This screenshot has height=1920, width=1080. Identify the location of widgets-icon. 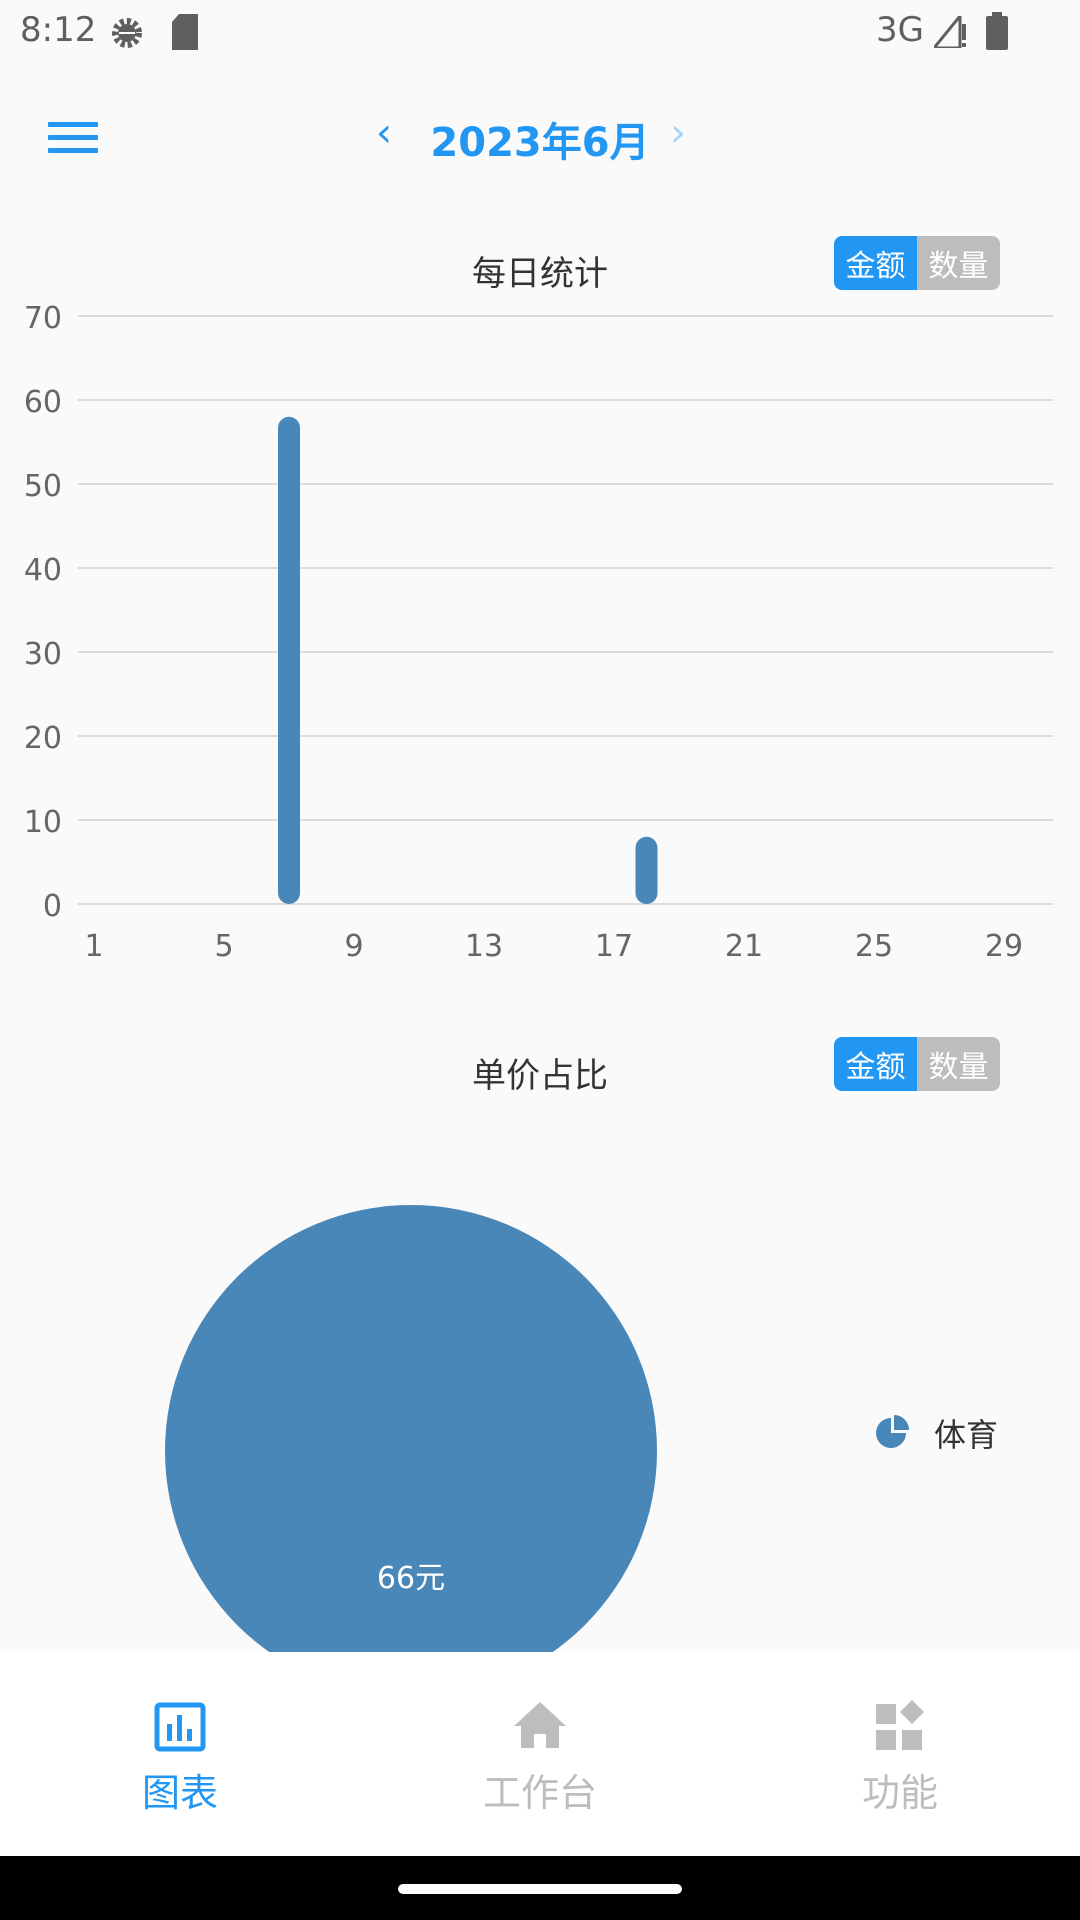
(900, 1725).